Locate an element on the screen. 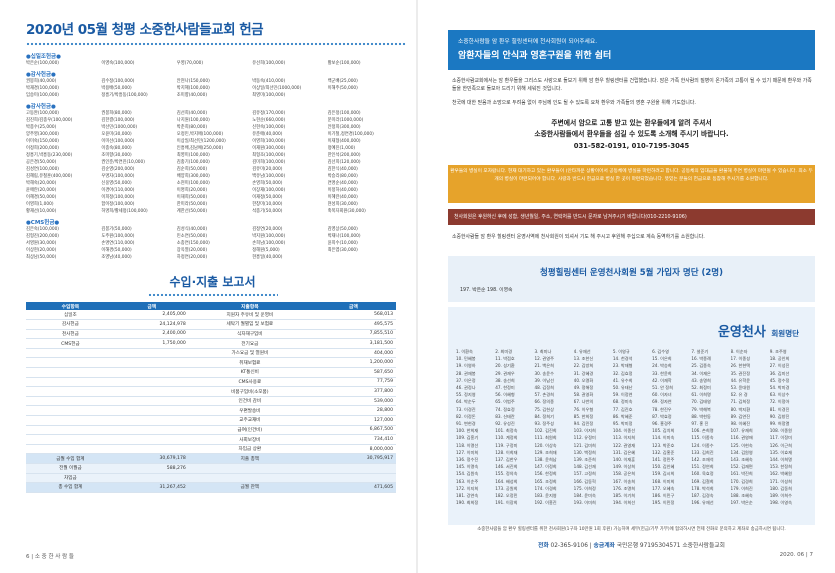 This screenshot has height=573, width=835. roster-entry: 196. 유재선 is located at coordinates (702, 503).